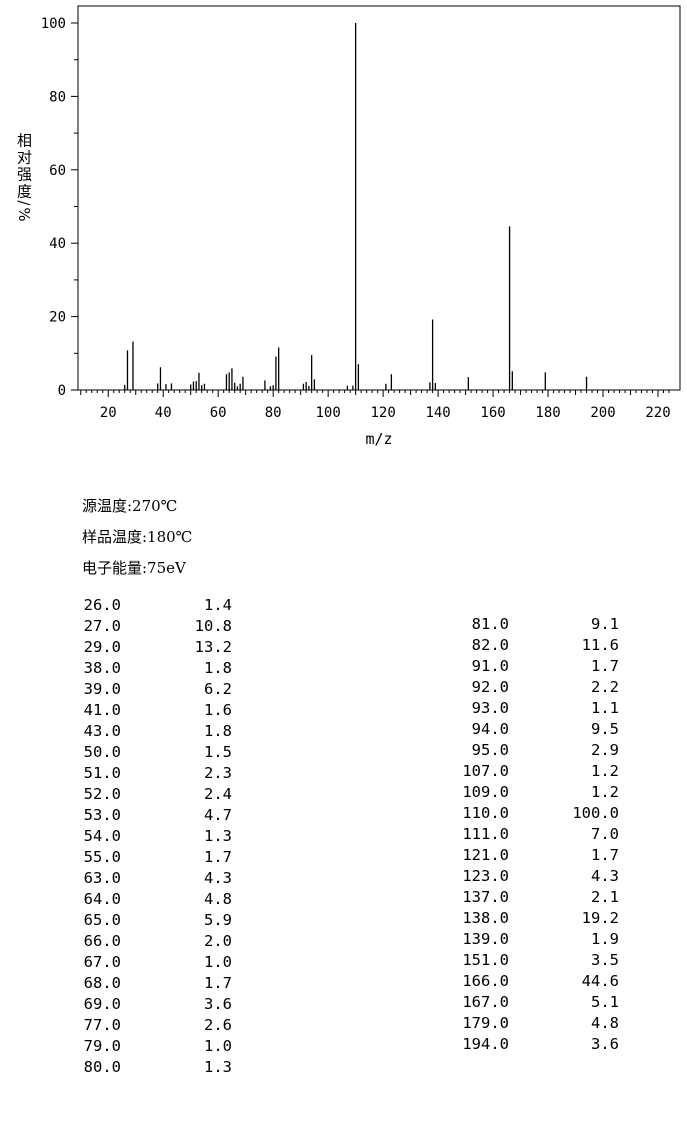 This screenshot has height=1128, width=687. Describe the element at coordinates (490, 729) in the screenshot. I see `mz-value: 94.0` at that location.